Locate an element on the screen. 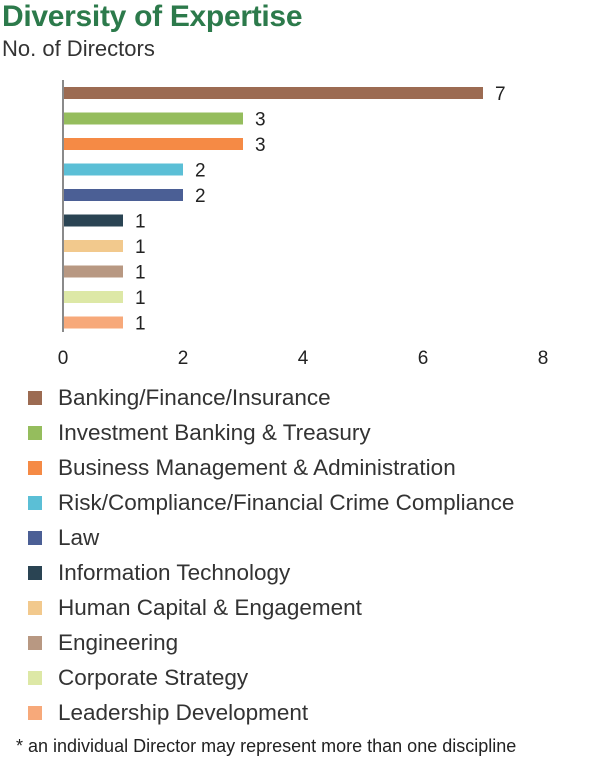 The height and width of the screenshot is (764, 600). legend-item: Investment Banking & Treasury is located at coordinates (271, 432).